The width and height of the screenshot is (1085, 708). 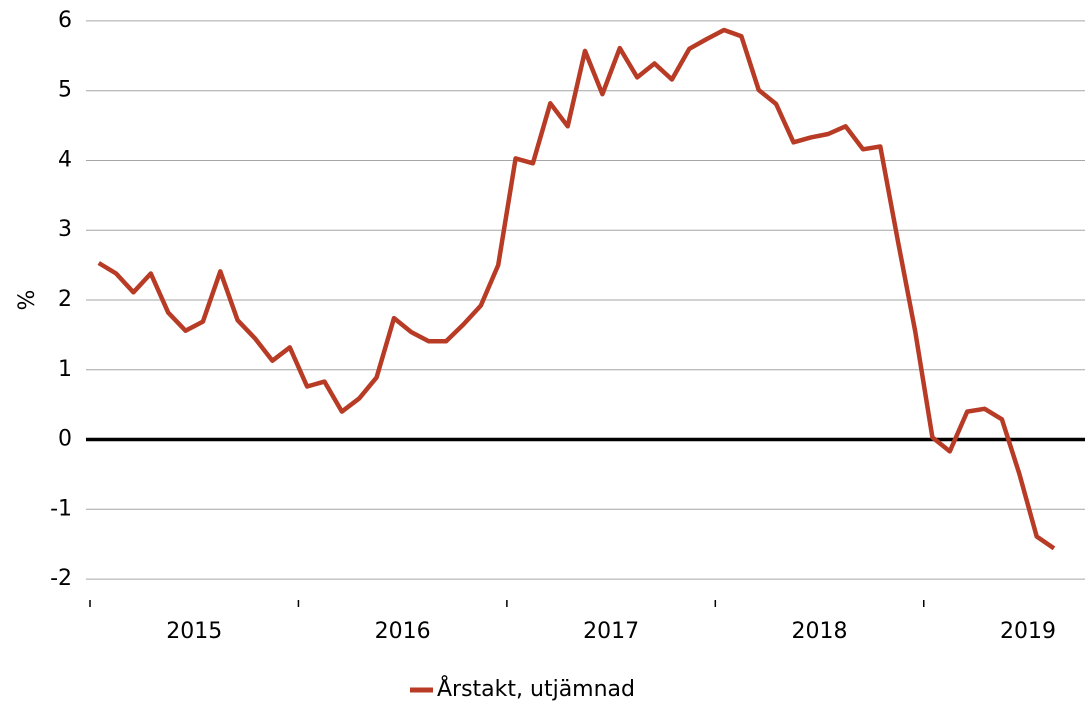 What do you see at coordinates (65, 299) in the screenshot?
I see `y-tick-label: 2` at bounding box center [65, 299].